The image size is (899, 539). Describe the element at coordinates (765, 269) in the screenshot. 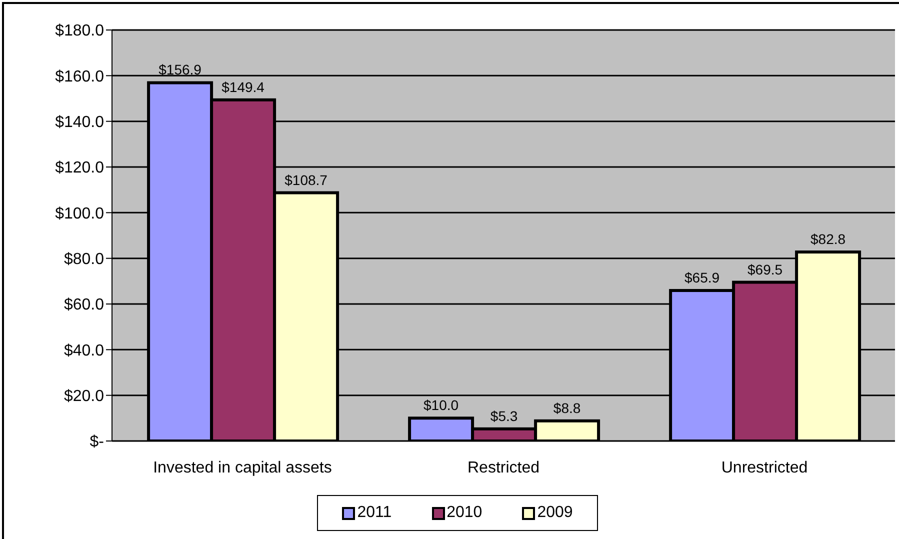

I see `data-label: $69.5` at that location.